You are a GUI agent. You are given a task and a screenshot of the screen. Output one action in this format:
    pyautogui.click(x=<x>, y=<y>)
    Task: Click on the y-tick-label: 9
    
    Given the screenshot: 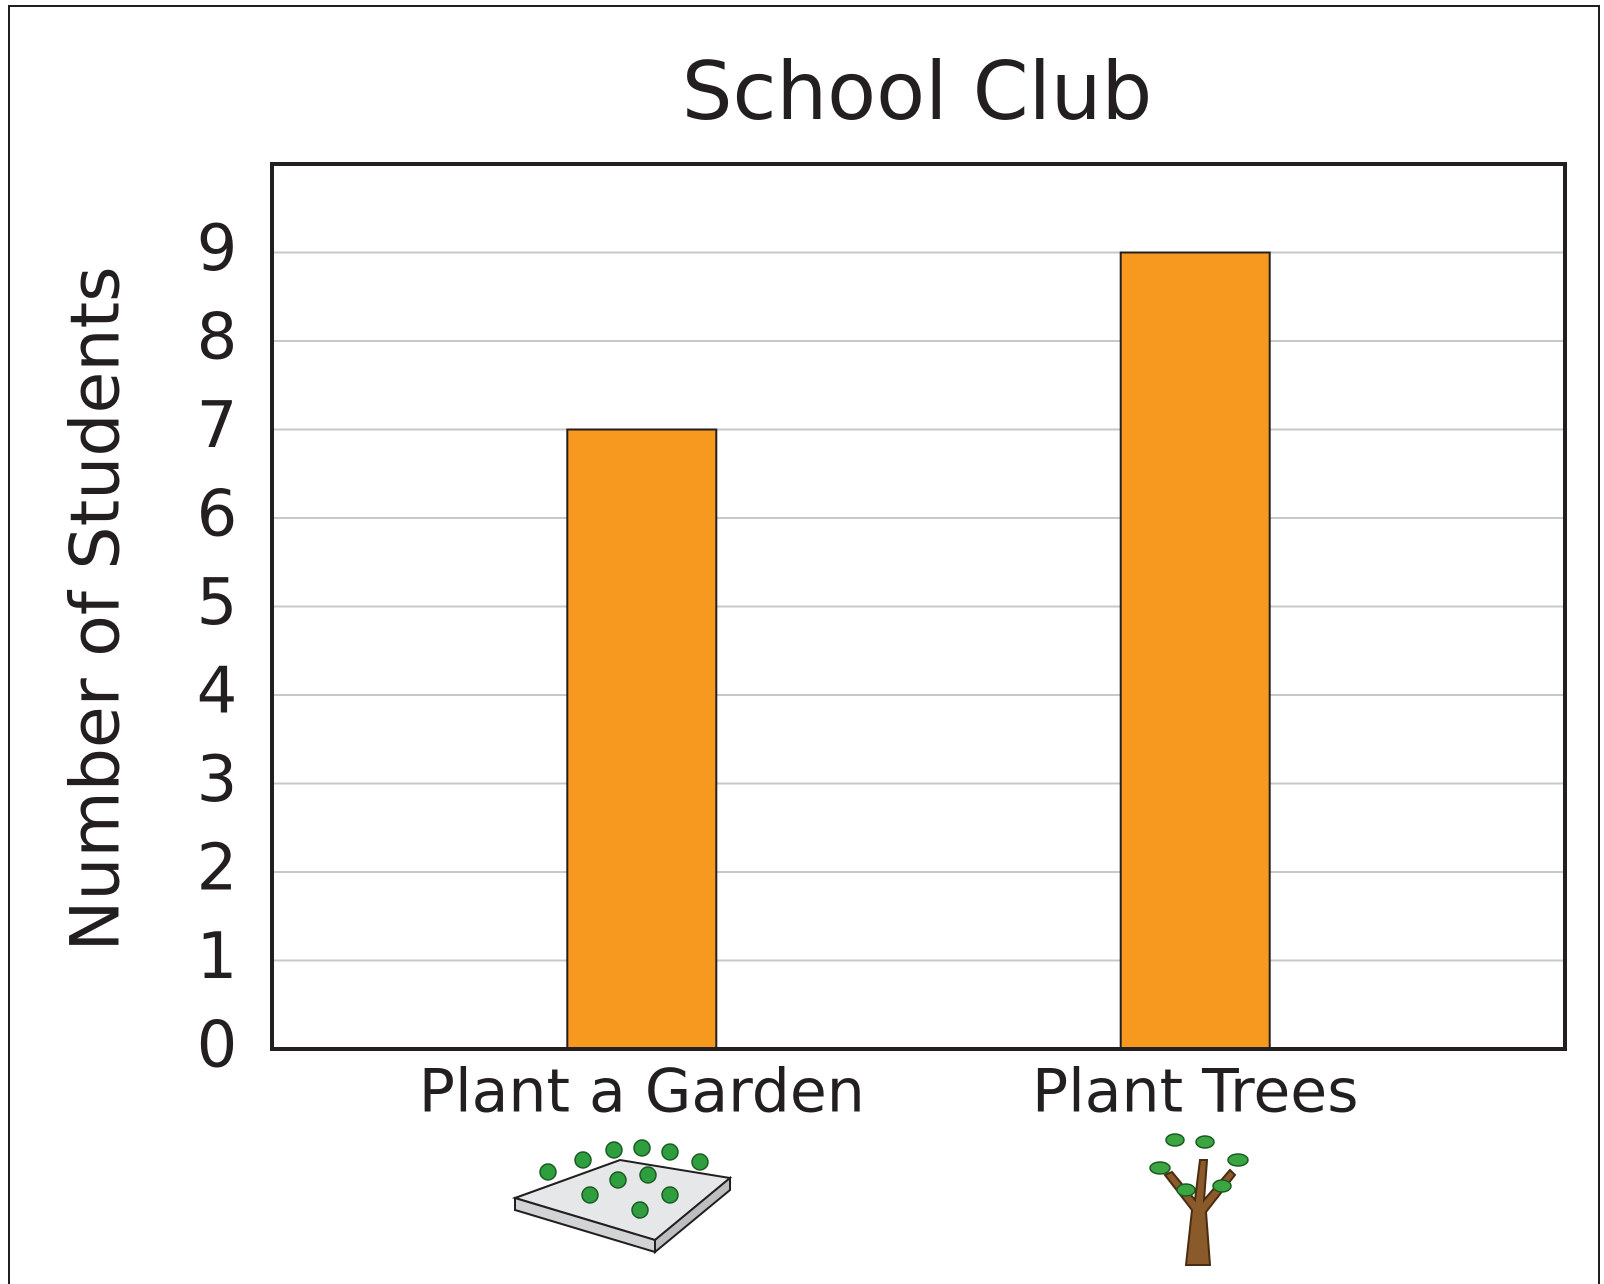 What is the action you would take?
    pyautogui.click(x=217, y=249)
    